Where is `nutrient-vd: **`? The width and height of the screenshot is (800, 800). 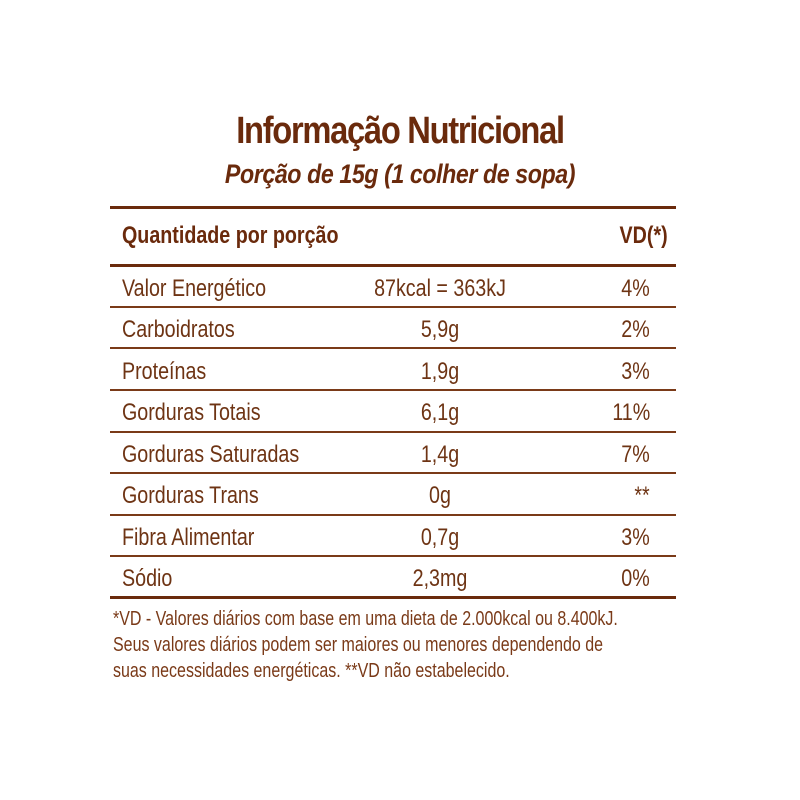
nutrient-vd: ** is located at coordinates (642, 495).